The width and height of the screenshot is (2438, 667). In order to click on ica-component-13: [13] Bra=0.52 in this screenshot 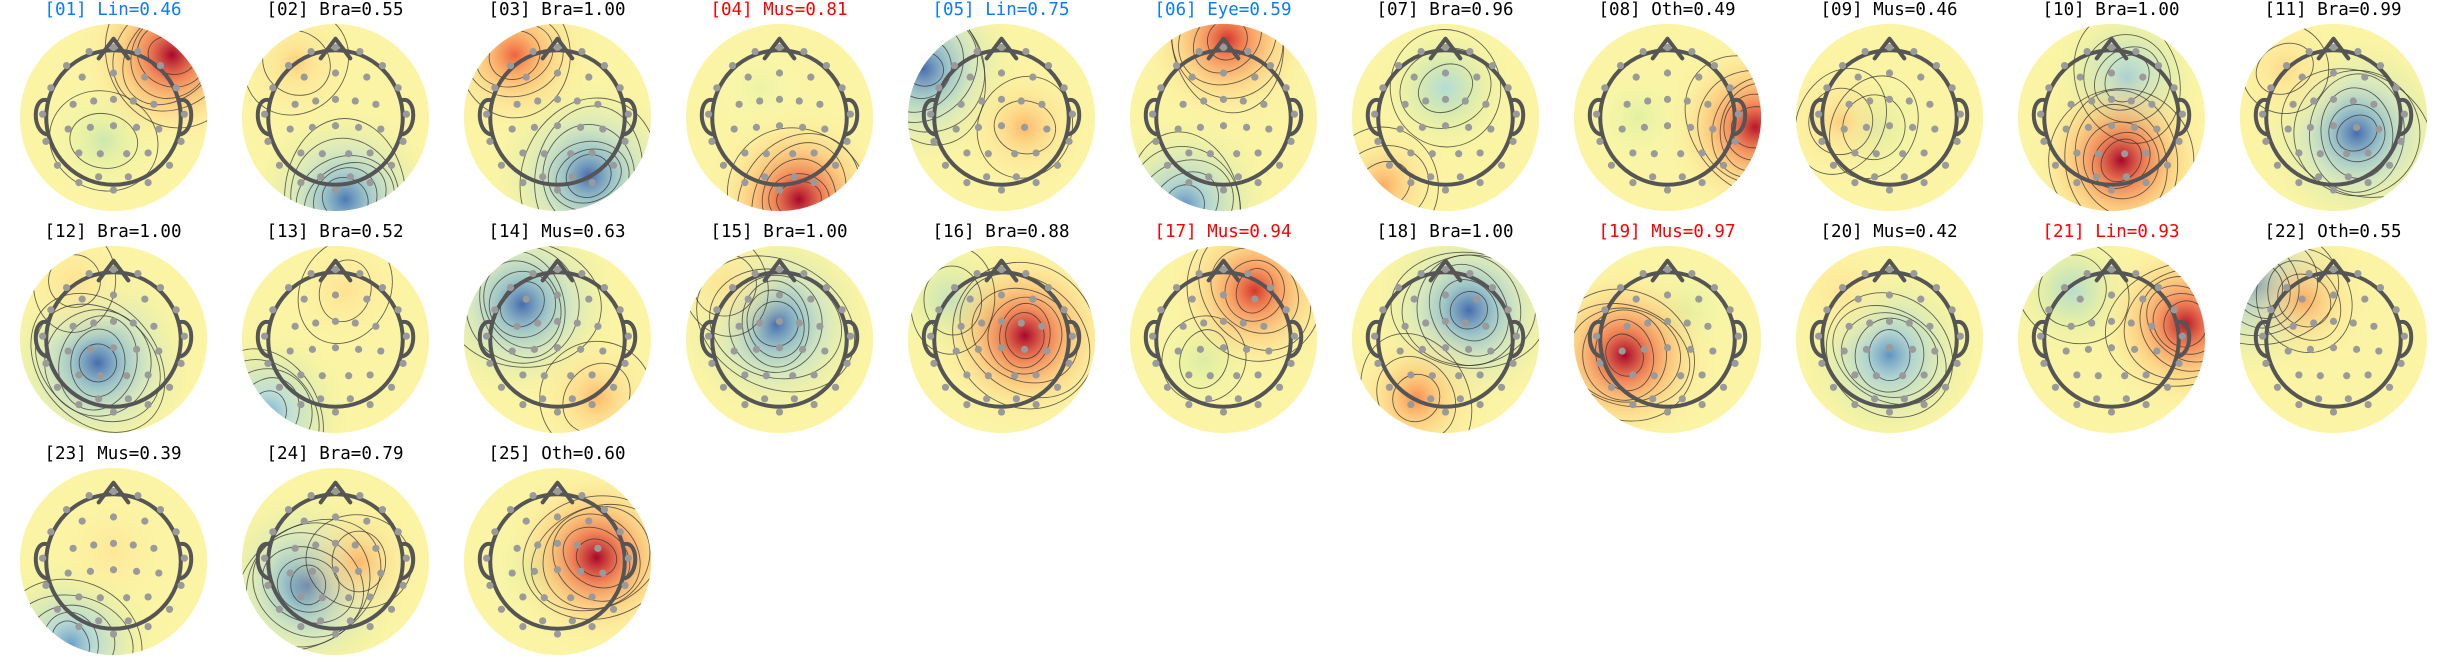, I will do `click(335, 333)`.